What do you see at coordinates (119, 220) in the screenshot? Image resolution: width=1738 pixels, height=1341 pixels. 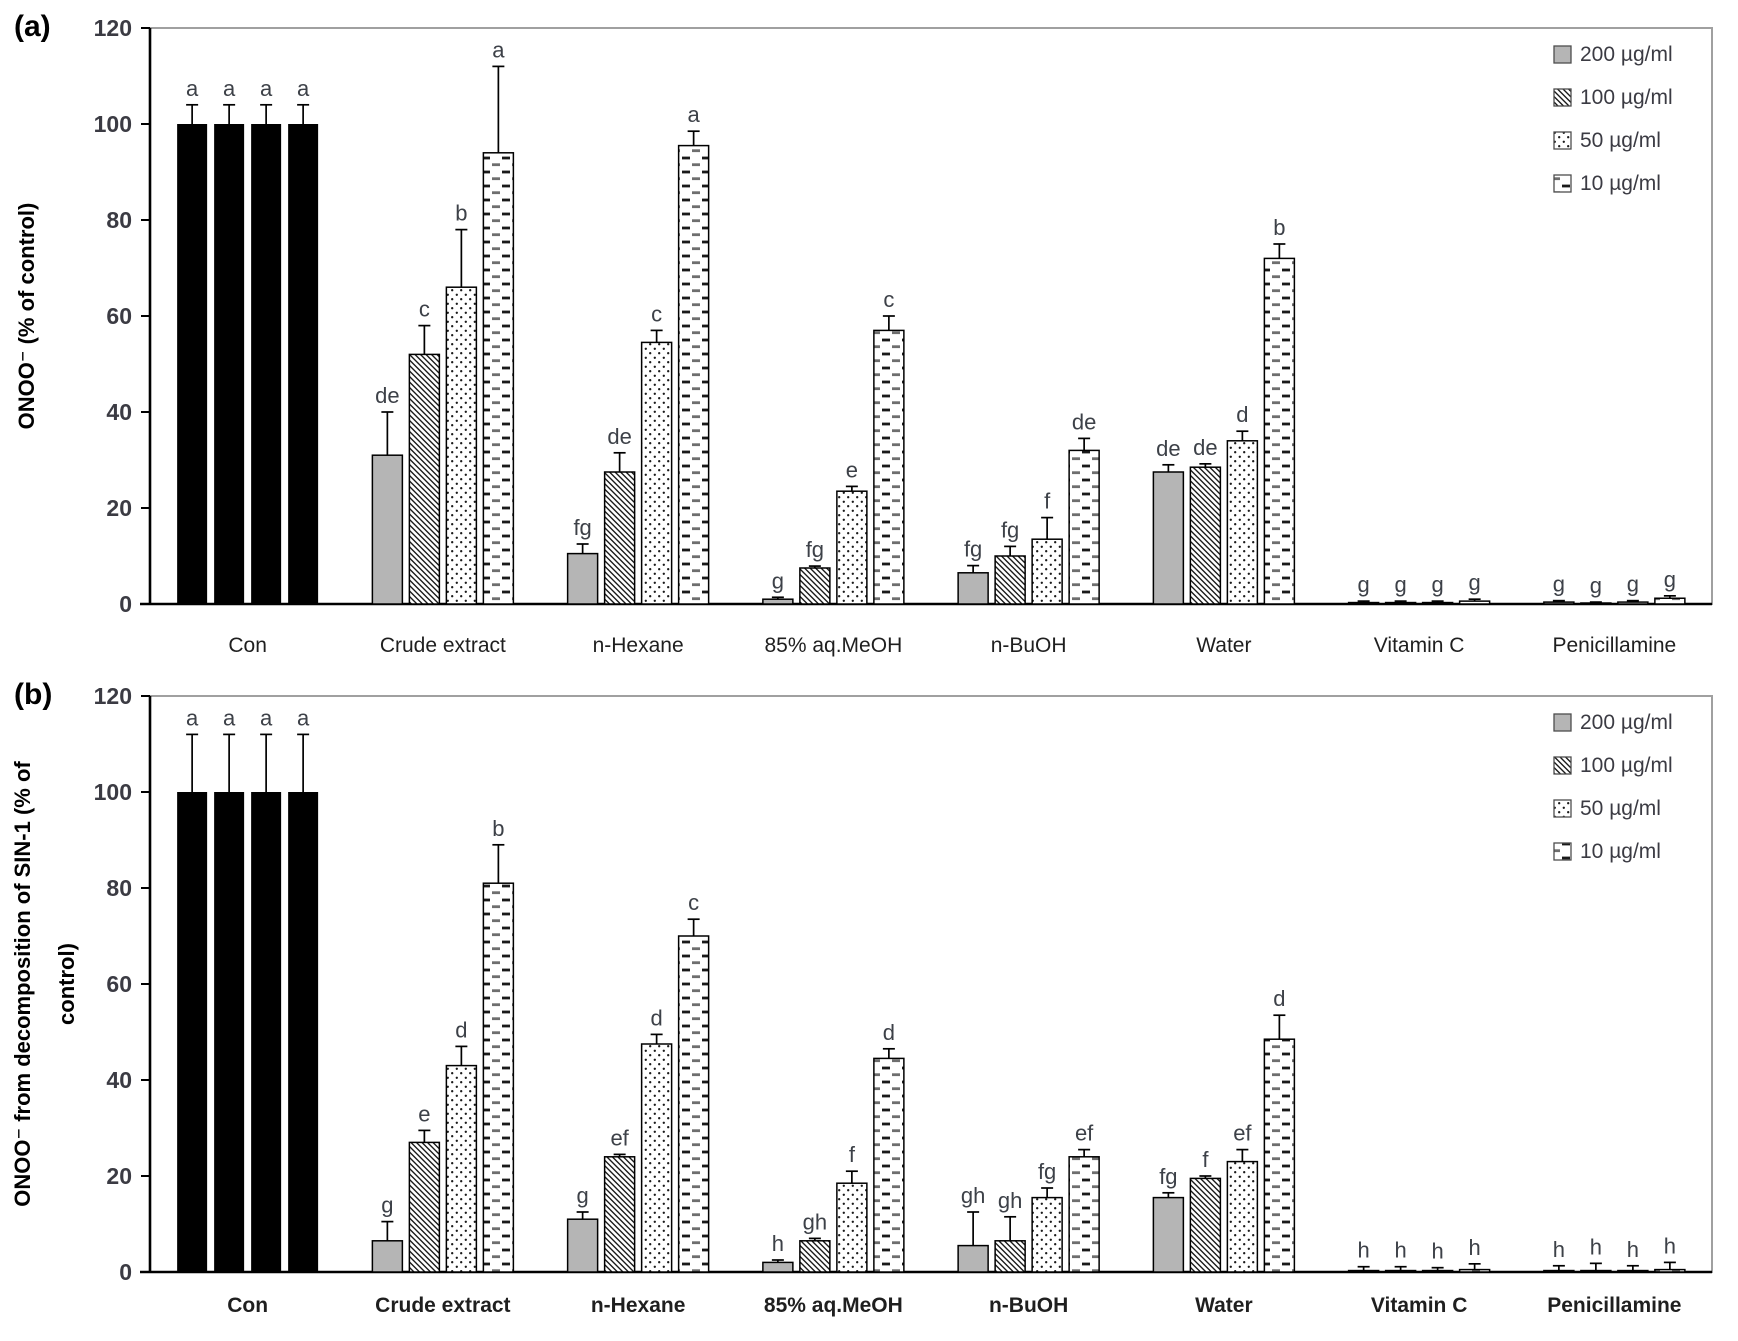 I see `y-tick-label: 80` at bounding box center [119, 220].